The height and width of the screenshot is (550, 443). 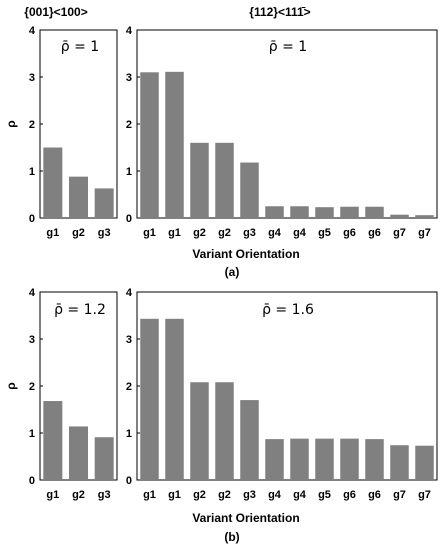 I want to click on panel-a-ylabel: ρ, so click(x=11, y=123).